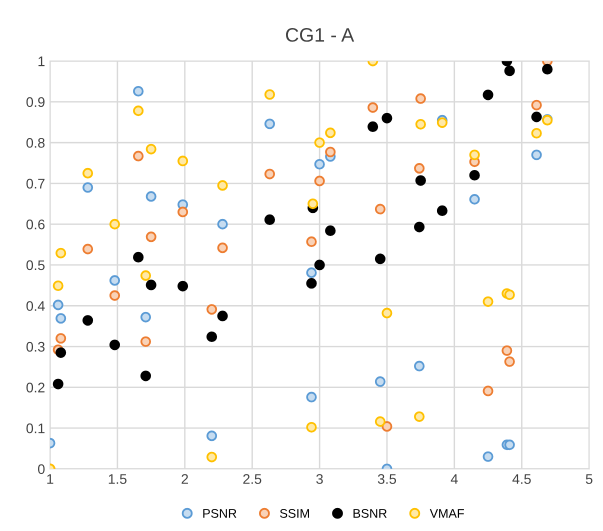 This screenshot has height=531, width=603. What do you see at coordinates (35, 306) in the screenshot?
I see `y-tick-label: 0.4` at bounding box center [35, 306].